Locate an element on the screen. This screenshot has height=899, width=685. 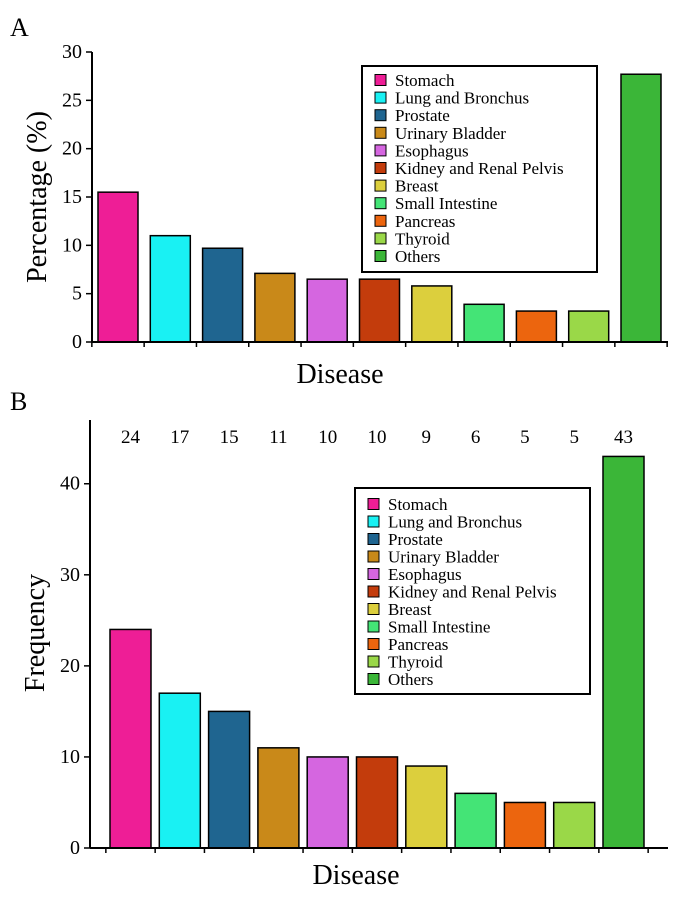
panel-b-data-label: 5 is located at coordinates (525, 437).